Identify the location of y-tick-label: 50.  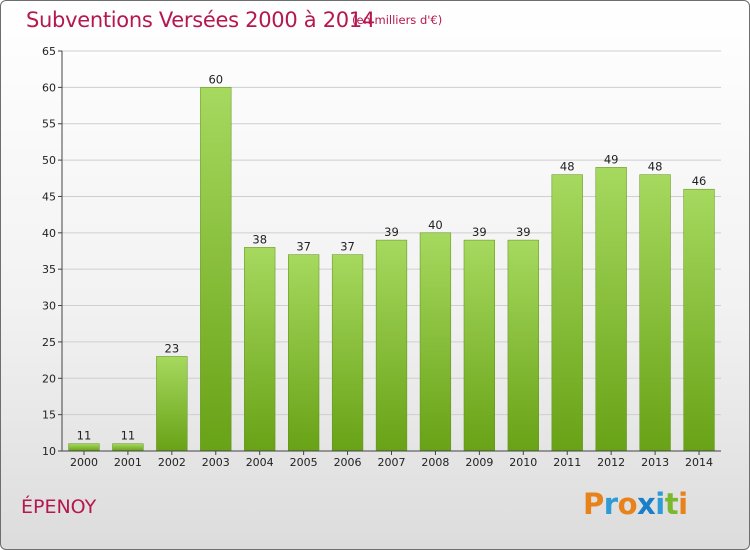
(49, 160).